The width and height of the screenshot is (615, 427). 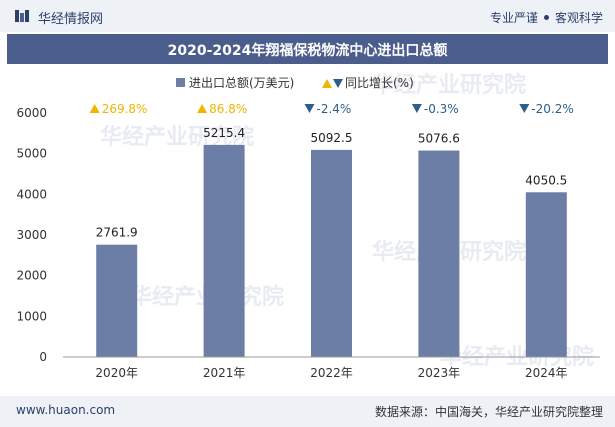 I want to click on y-tick-label: 4000, so click(x=31, y=194).